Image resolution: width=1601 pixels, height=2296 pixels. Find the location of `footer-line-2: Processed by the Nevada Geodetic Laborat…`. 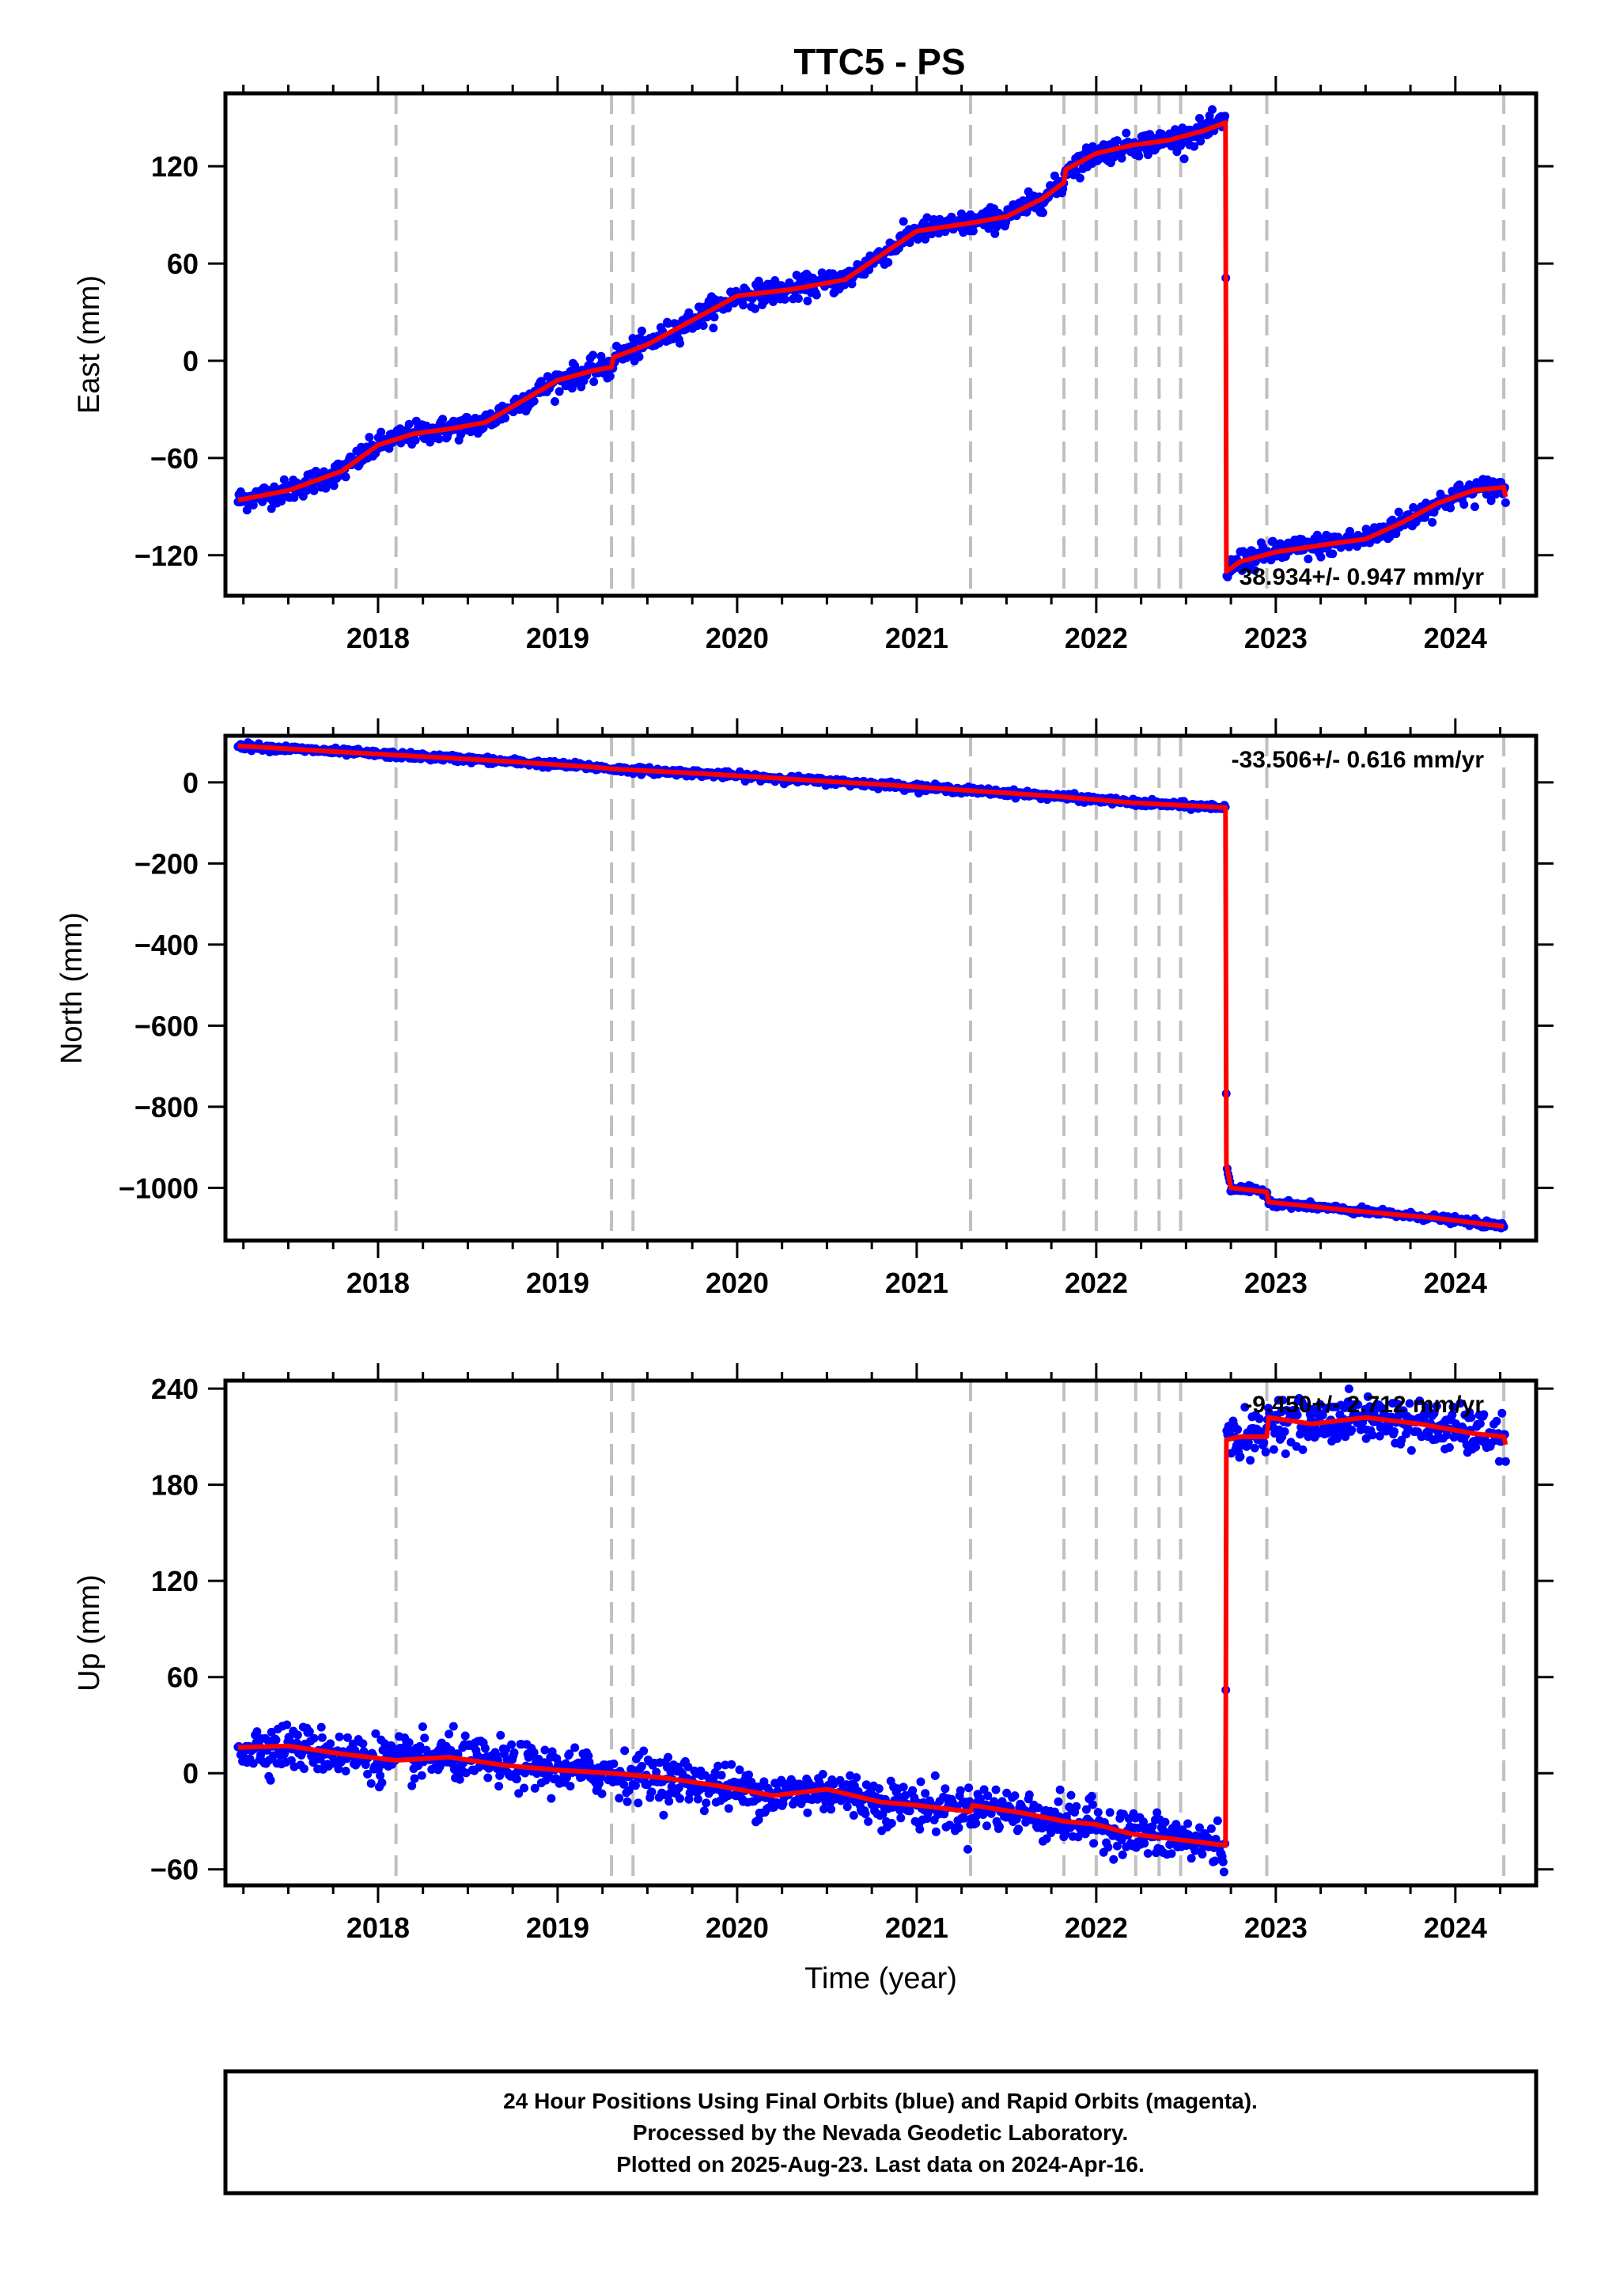

footer-line-2: Processed by the Nevada Geodetic Laborat… is located at coordinates (881, 2132).